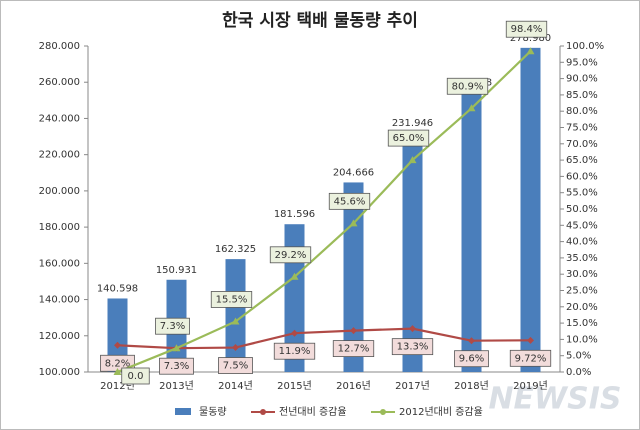 The height and width of the screenshot is (430, 640). What do you see at coordinates (59, 118) in the screenshot?
I see `y-tick-label: 240.000` at bounding box center [59, 118].